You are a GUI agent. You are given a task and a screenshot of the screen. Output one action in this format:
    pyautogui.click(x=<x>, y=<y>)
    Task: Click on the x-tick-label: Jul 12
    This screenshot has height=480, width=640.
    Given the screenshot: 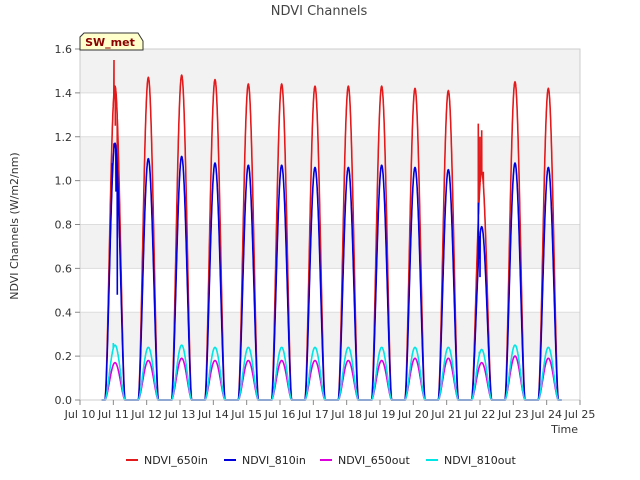 What is the action you would take?
    pyautogui.click(x=146, y=414)
    